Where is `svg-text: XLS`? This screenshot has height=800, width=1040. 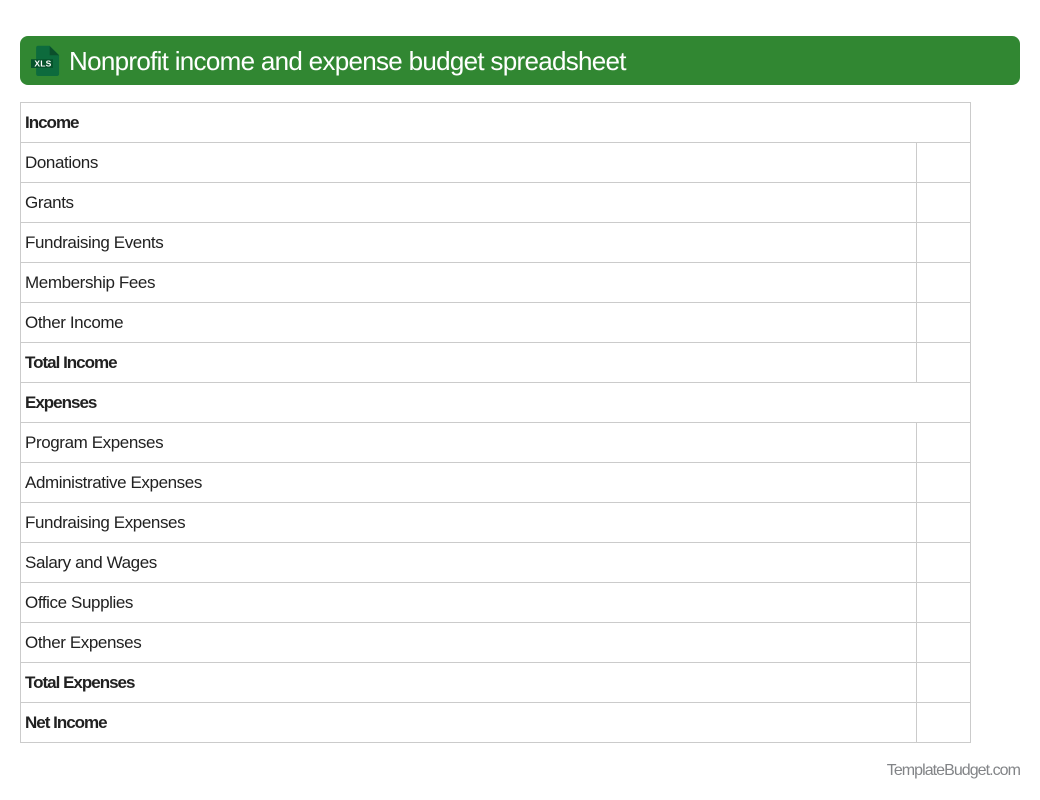
svg-text: XLS is located at coordinates (42, 63).